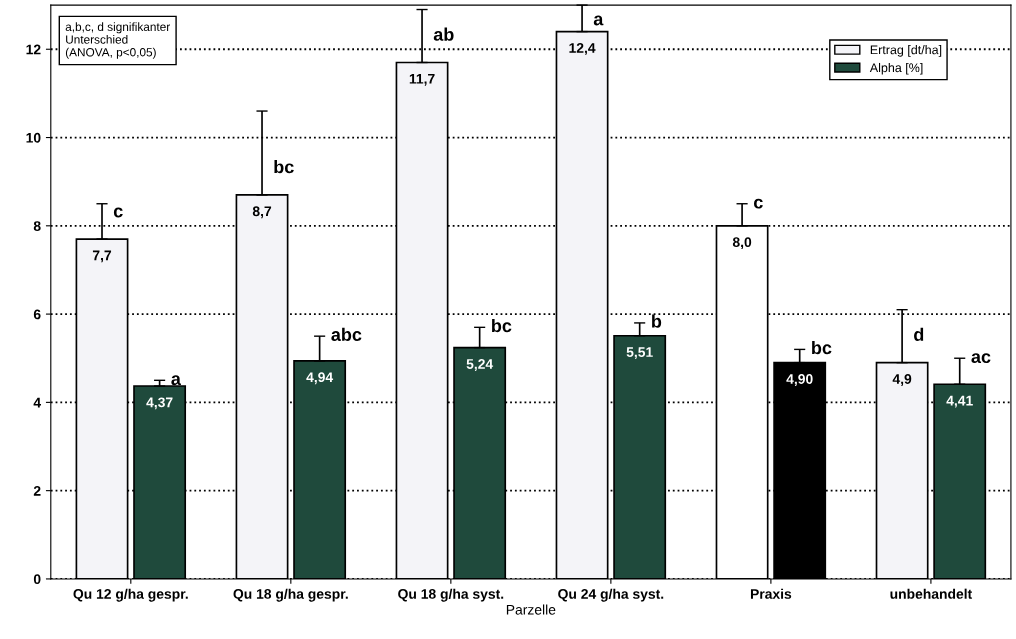 This screenshot has width=1016, height=639. Describe the element at coordinates (906, 51) in the screenshot. I see `legend-label: Ertrag [dt/ha]` at that location.